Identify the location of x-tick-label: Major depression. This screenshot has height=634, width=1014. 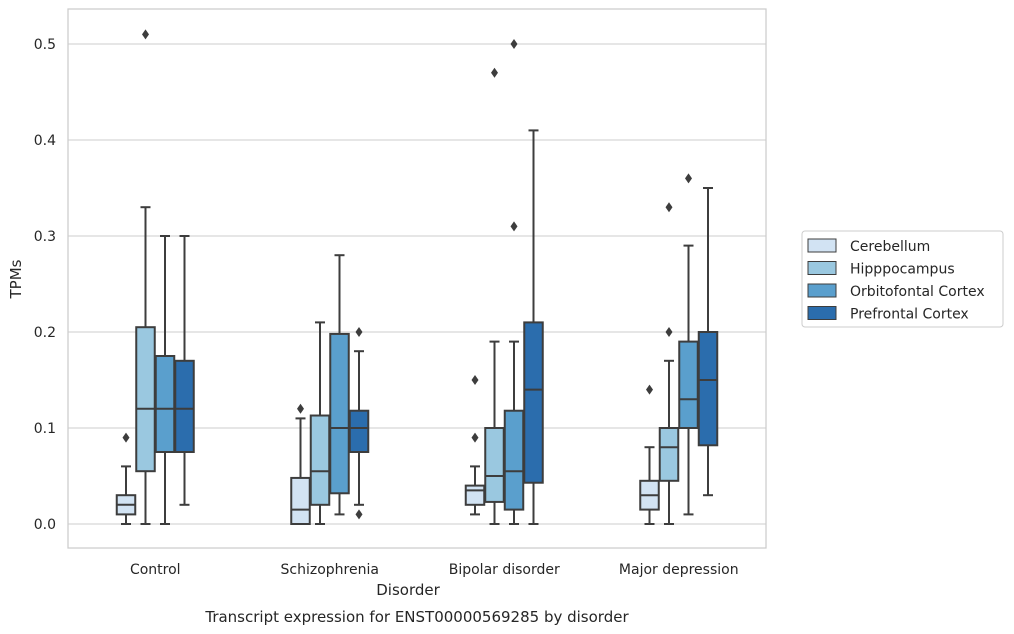
(679, 570).